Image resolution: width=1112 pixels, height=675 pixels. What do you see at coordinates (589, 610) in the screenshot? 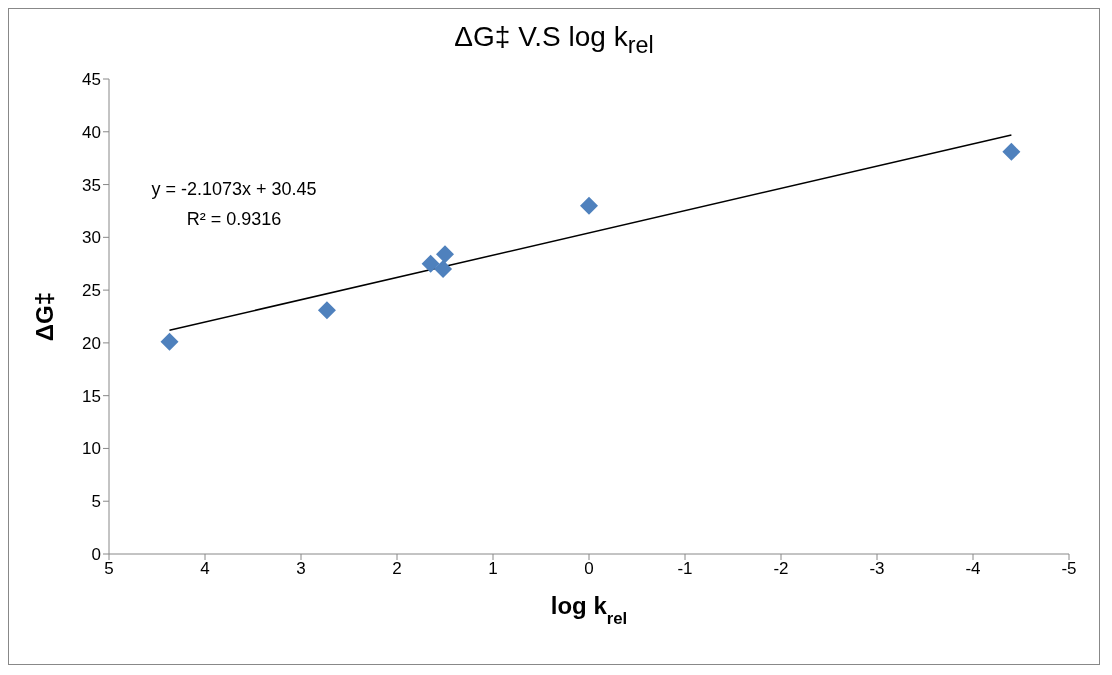
I see `x-axis-title: log k$_{rel}$` at bounding box center [589, 610].